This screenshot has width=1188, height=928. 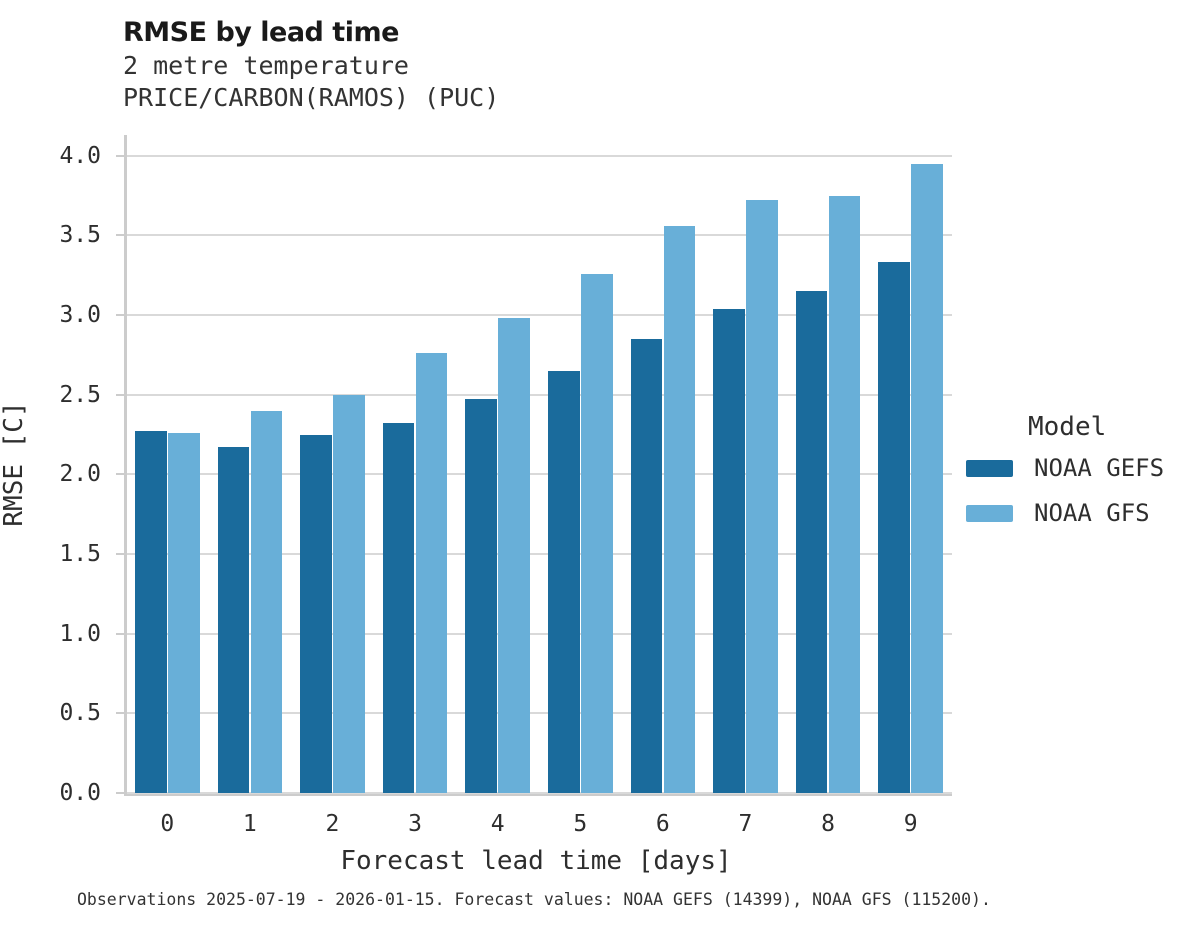 I want to click on x-tick-label-4: 4, so click(x=497, y=824).